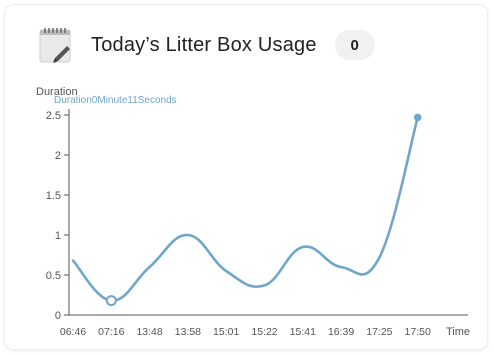 The height and width of the screenshot is (355, 494). What do you see at coordinates (341, 332) in the screenshot?
I see `x-tick-label: 16:39` at bounding box center [341, 332].